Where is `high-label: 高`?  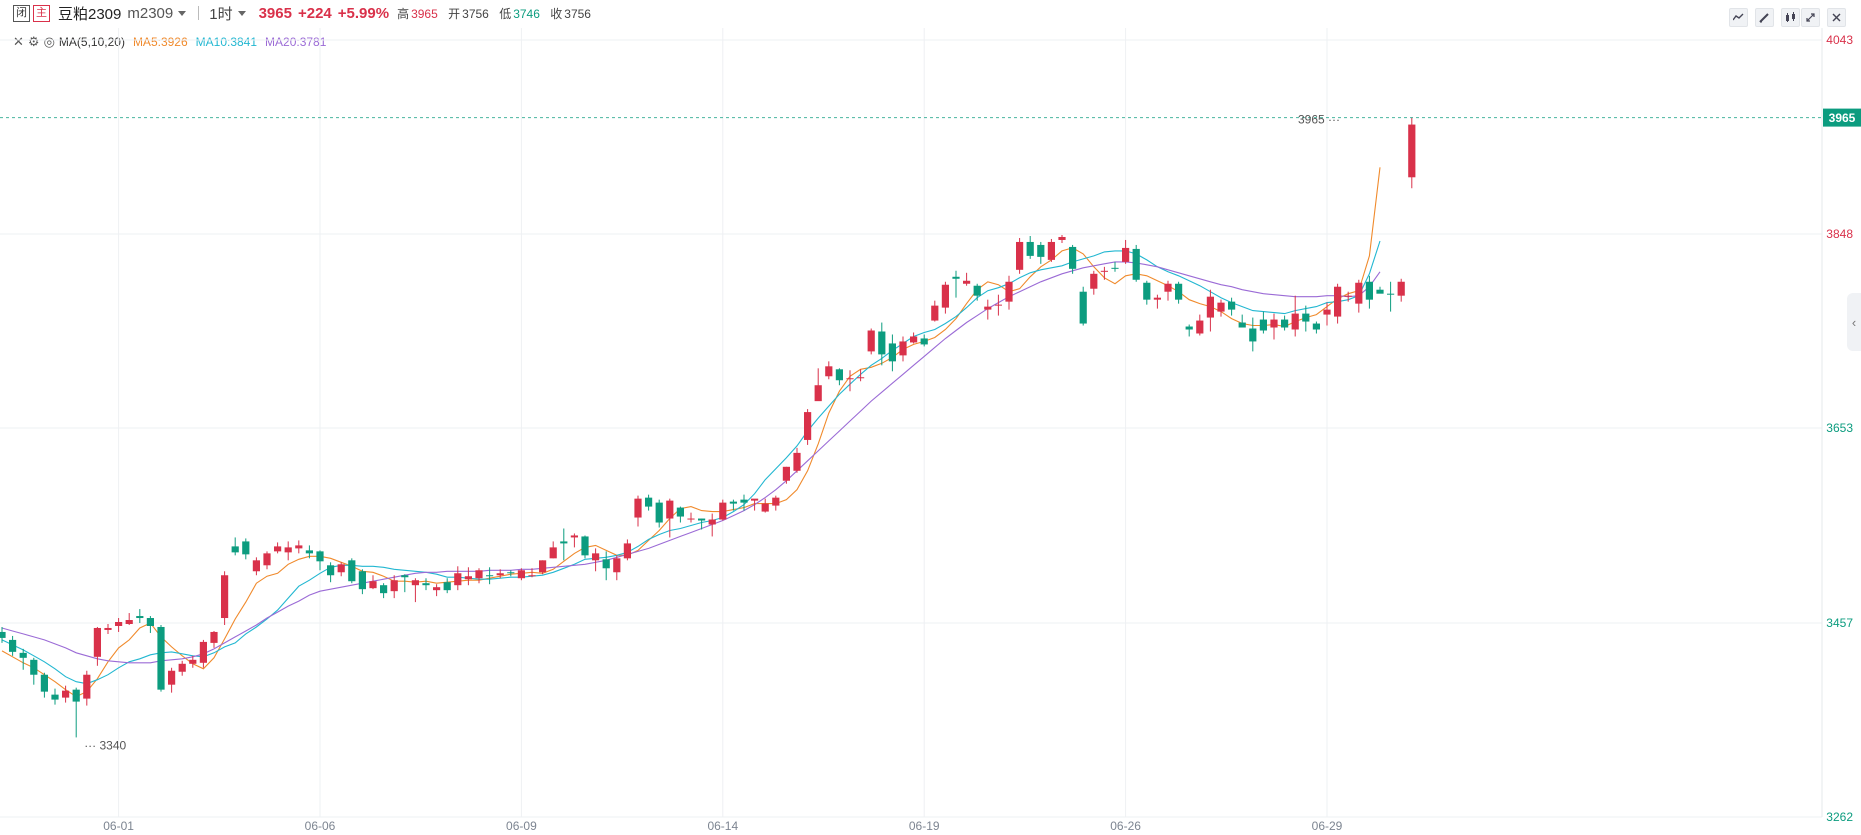 high-label: 高 is located at coordinates (403, 13).